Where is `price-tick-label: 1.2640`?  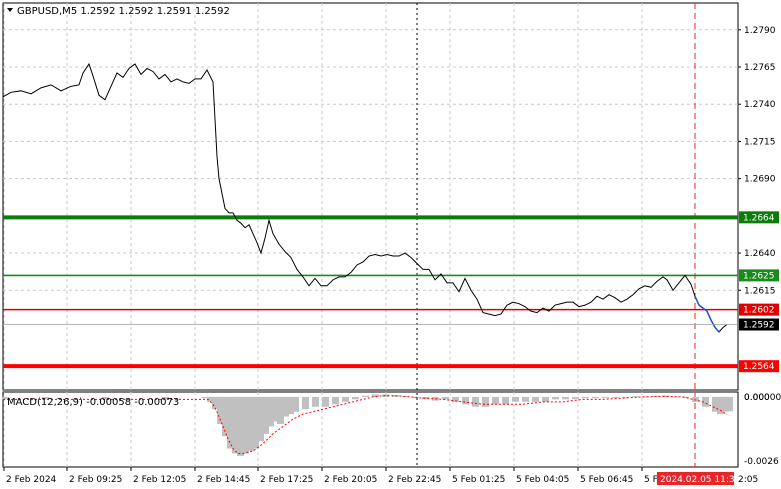 price-tick-label: 1.2640 is located at coordinates (760, 254).